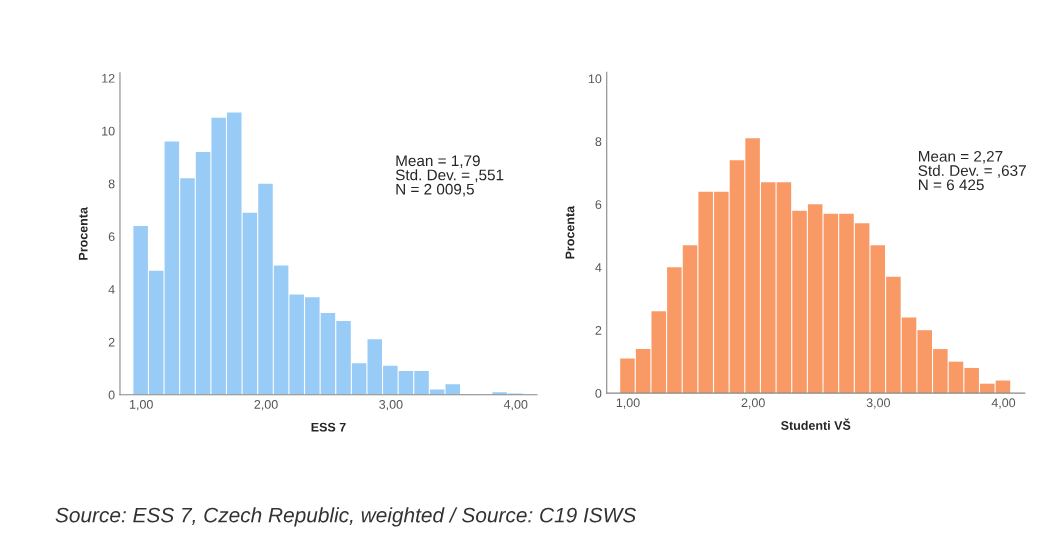 The height and width of the screenshot is (560, 1057). I want to click on y-tick-label: 12, so click(108, 78).